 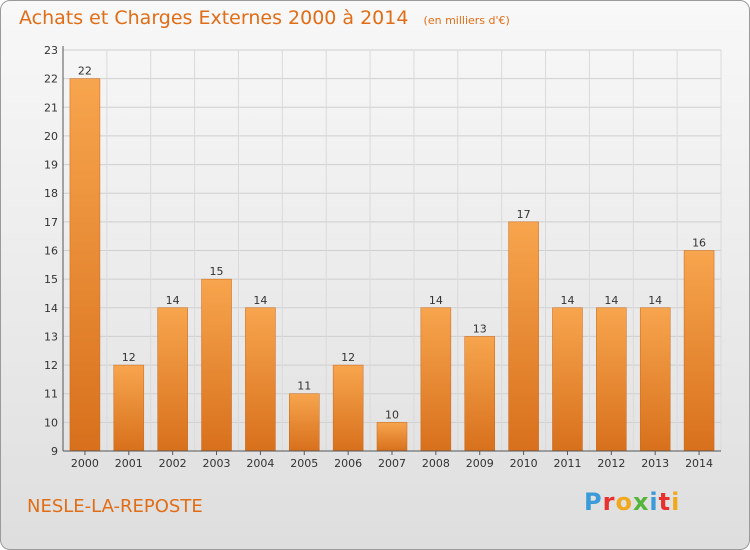 I want to click on proxiti-logo: Proxiti, so click(x=632, y=502).